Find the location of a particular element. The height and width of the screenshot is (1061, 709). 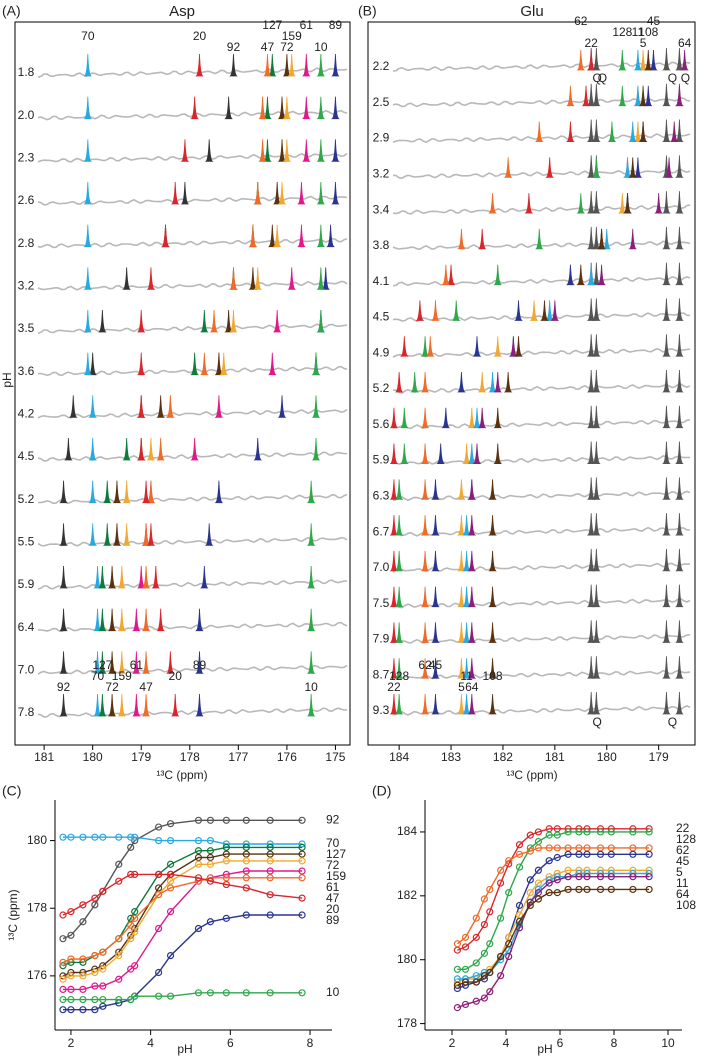

row-label: 4.5 is located at coordinates (381, 317).